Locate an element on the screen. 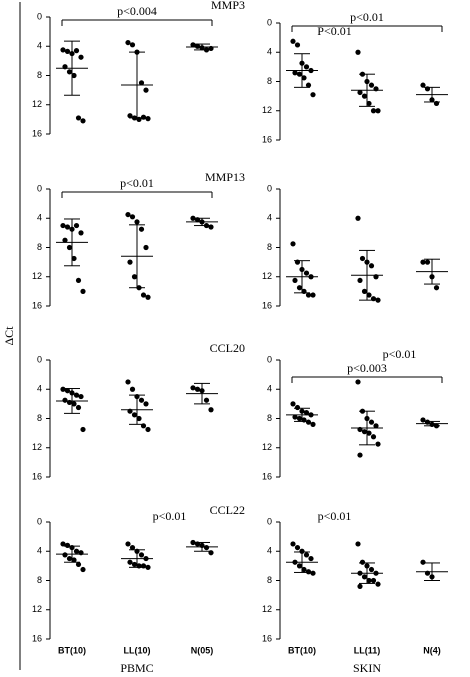  significance-label: p<0.004 is located at coordinates (137, 11).